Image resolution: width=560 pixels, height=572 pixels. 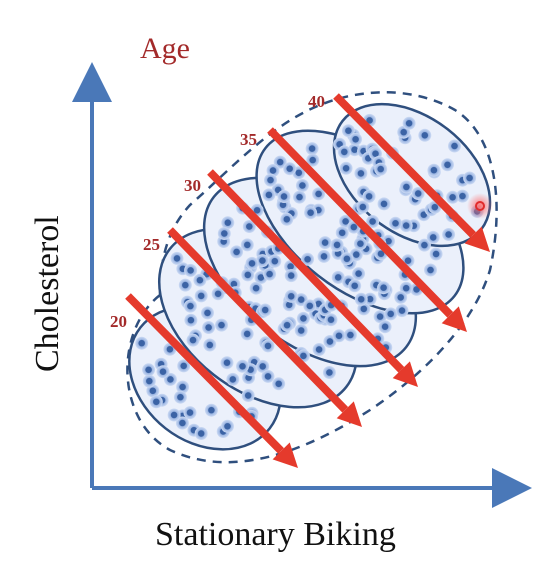 I want to click on highlight-point, so click(x=480, y=206).